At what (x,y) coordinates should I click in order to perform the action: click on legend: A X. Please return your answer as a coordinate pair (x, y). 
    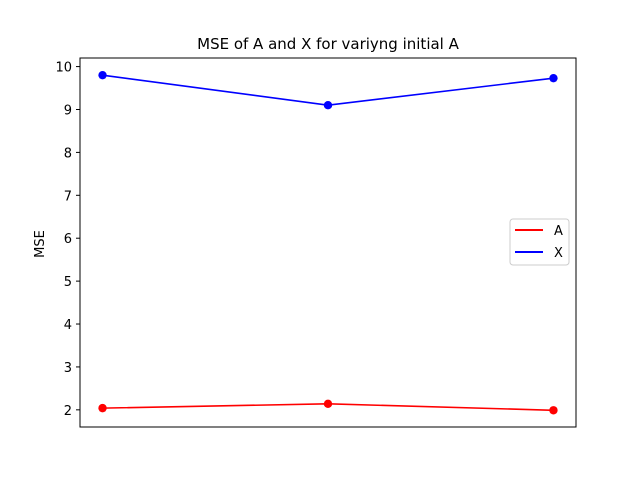
    Looking at the image, I should click on (539, 242).